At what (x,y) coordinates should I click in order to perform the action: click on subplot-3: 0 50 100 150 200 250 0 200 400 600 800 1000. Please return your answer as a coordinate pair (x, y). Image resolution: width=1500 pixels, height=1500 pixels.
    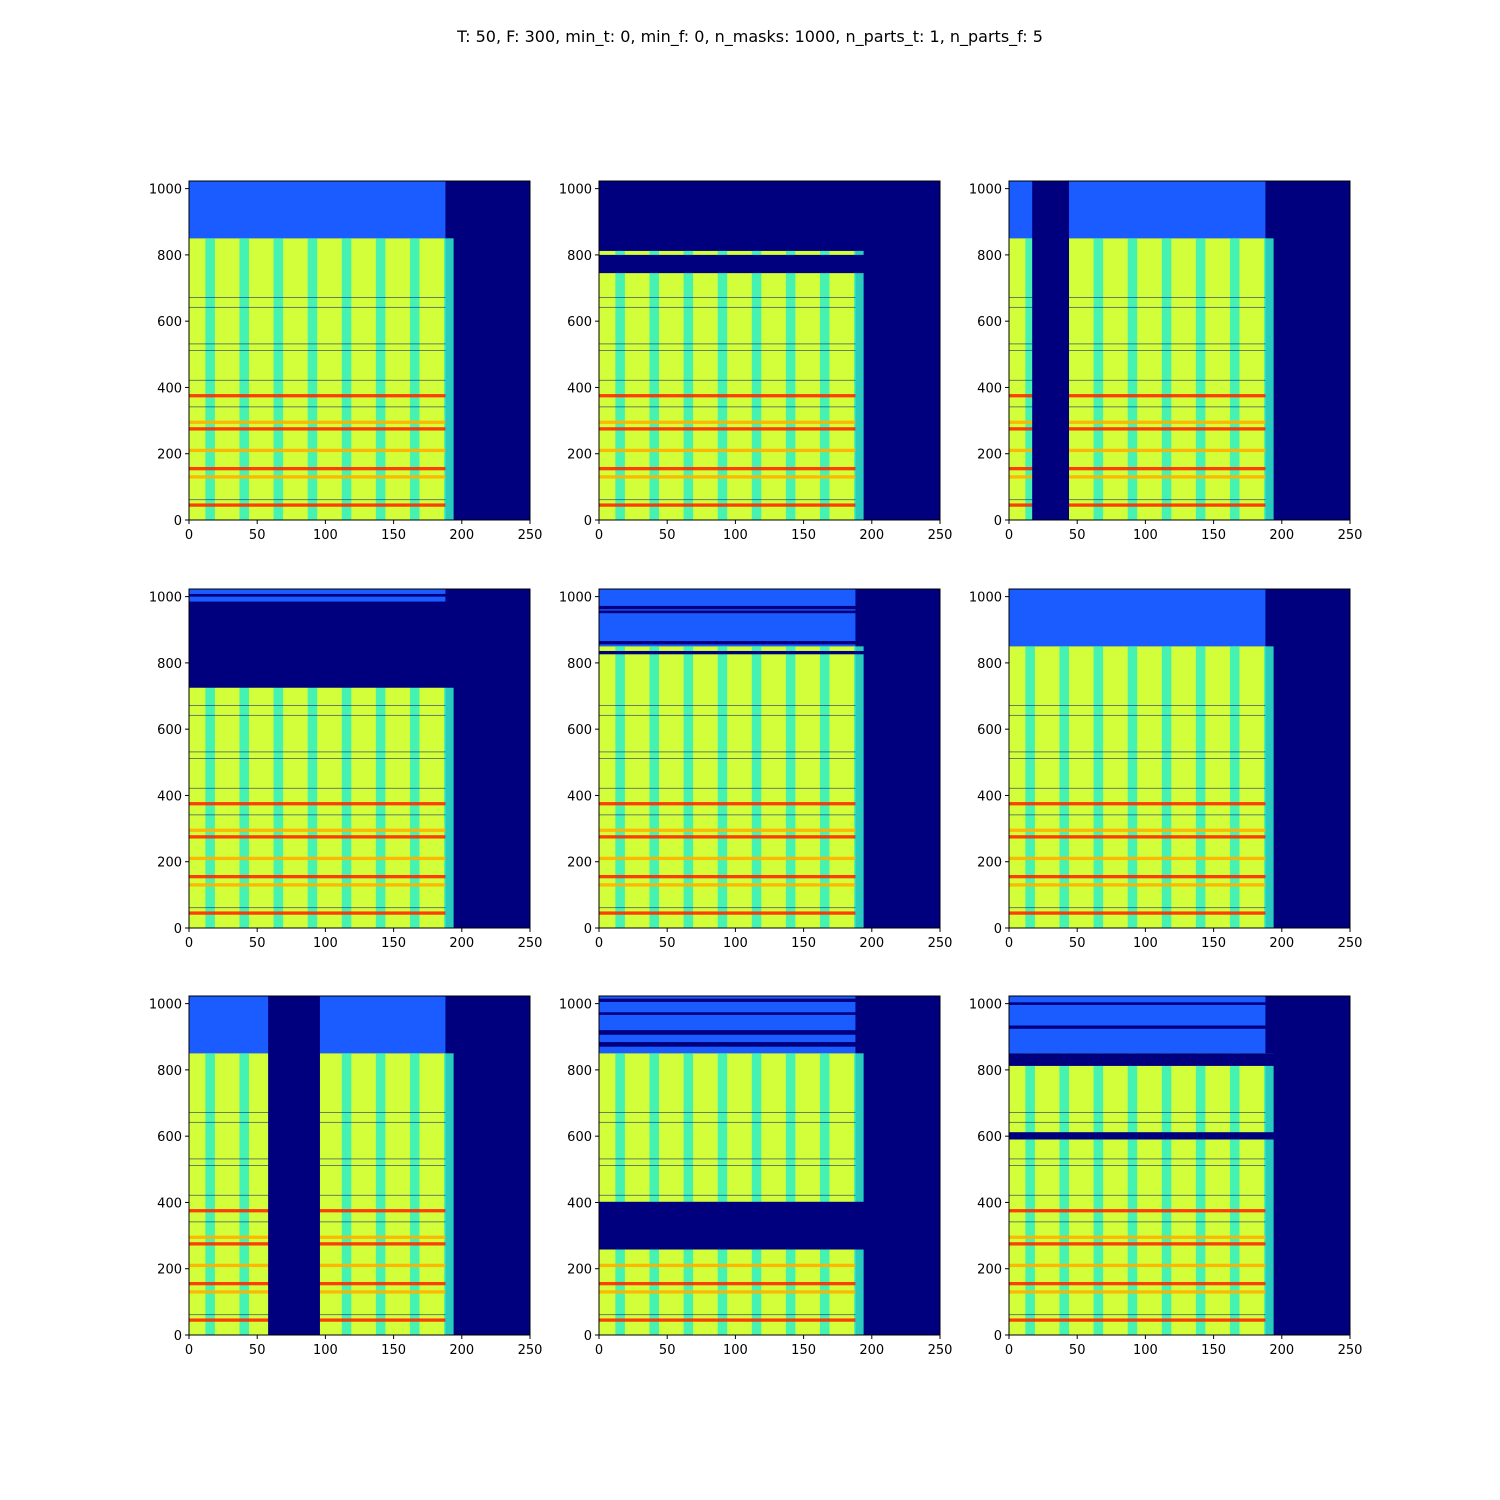
    Looking at the image, I should click on (1165, 361).